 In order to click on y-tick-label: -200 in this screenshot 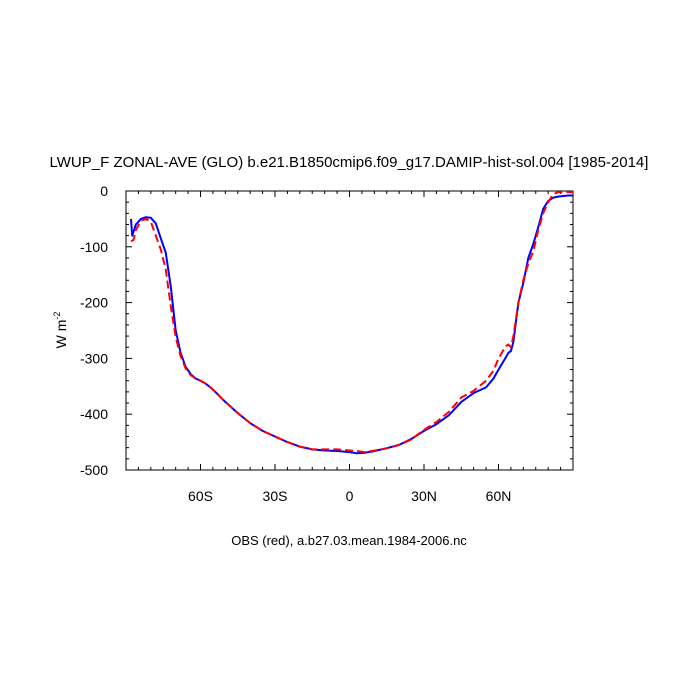, I will do `click(94, 303)`.